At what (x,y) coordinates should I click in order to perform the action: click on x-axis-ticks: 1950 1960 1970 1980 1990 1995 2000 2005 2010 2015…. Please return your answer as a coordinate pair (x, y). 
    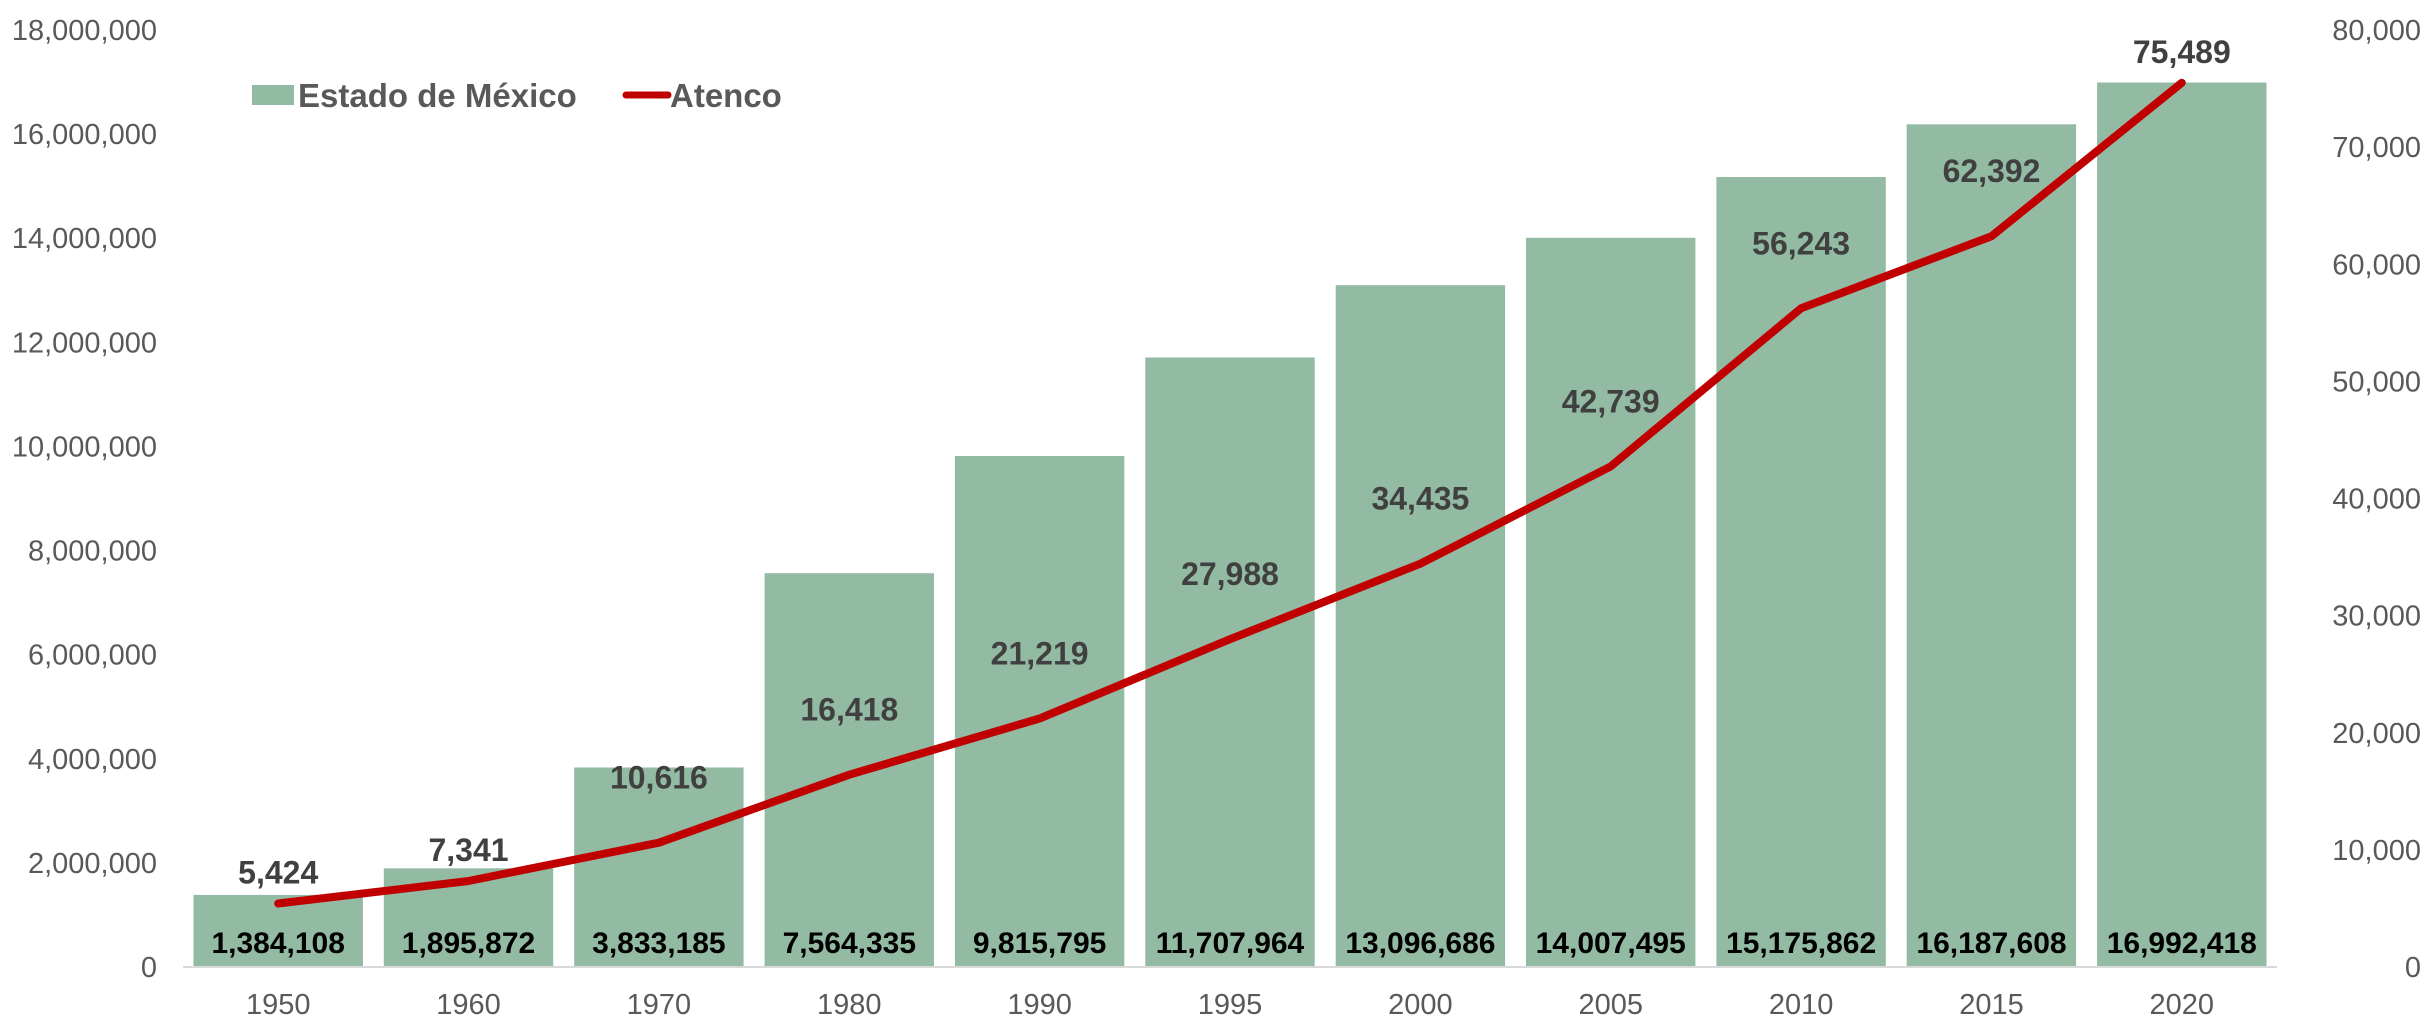
    Looking at the image, I should click on (1230, 1005).